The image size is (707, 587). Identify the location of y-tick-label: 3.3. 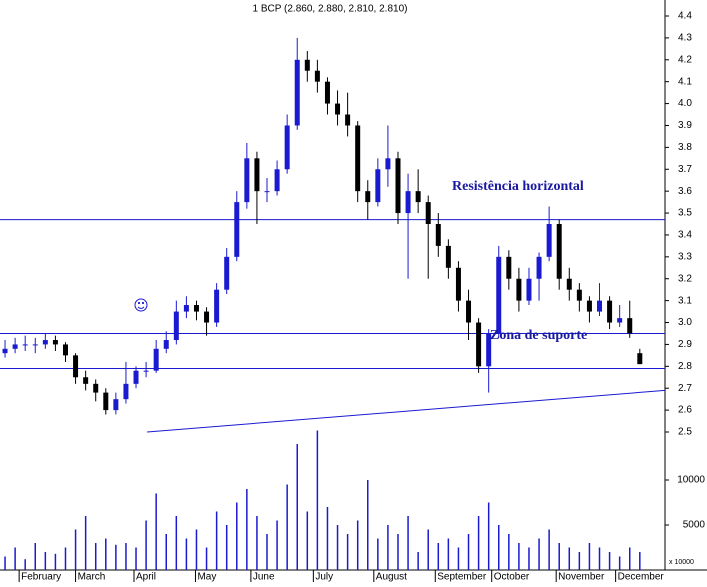
(685, 256).